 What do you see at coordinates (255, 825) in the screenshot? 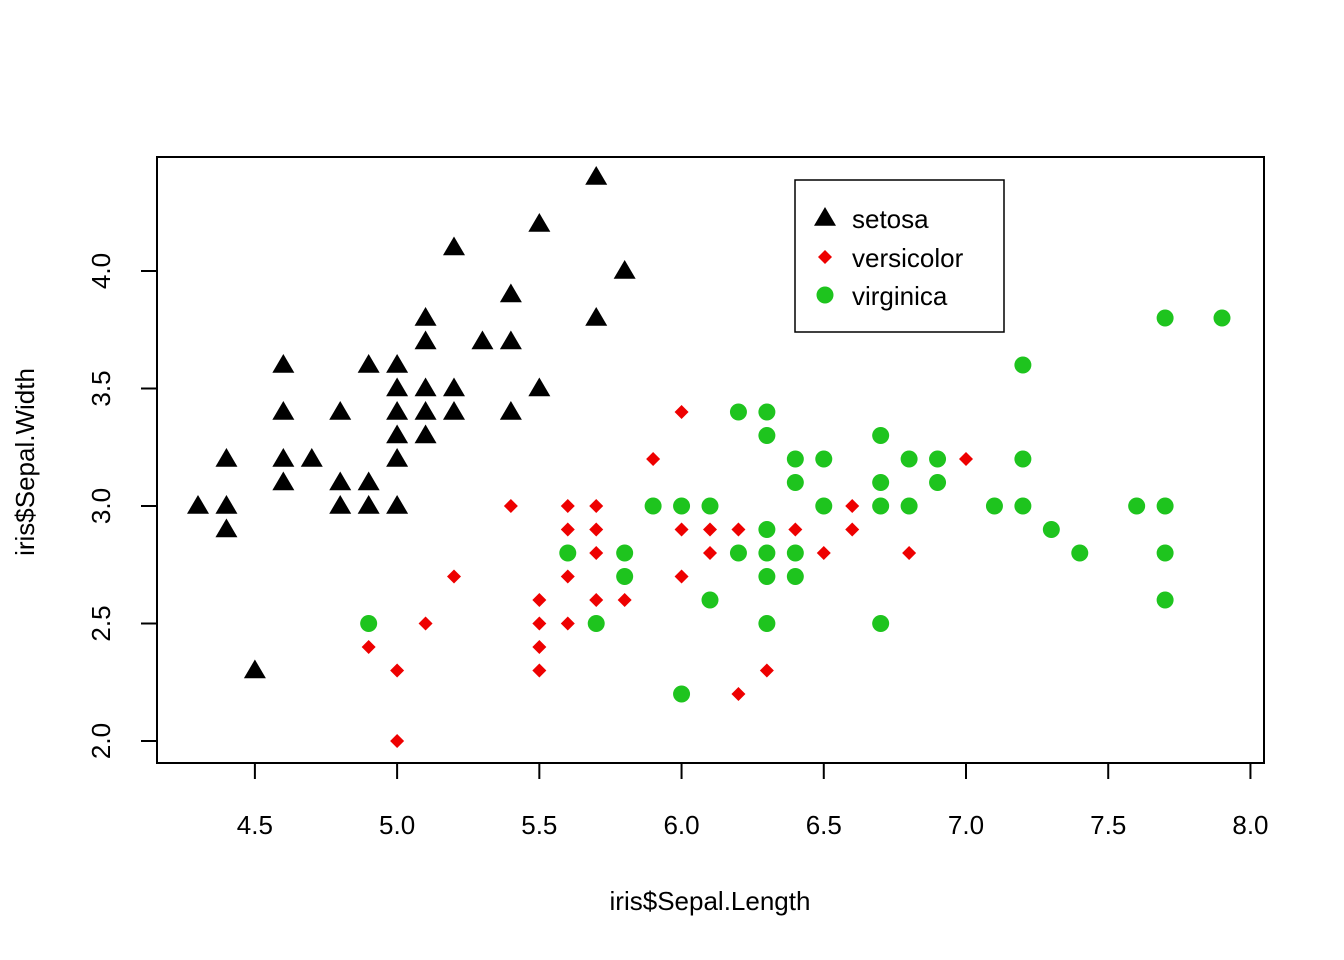
I see `x-tick-label: 4.5` at bounding box center [255, 825].